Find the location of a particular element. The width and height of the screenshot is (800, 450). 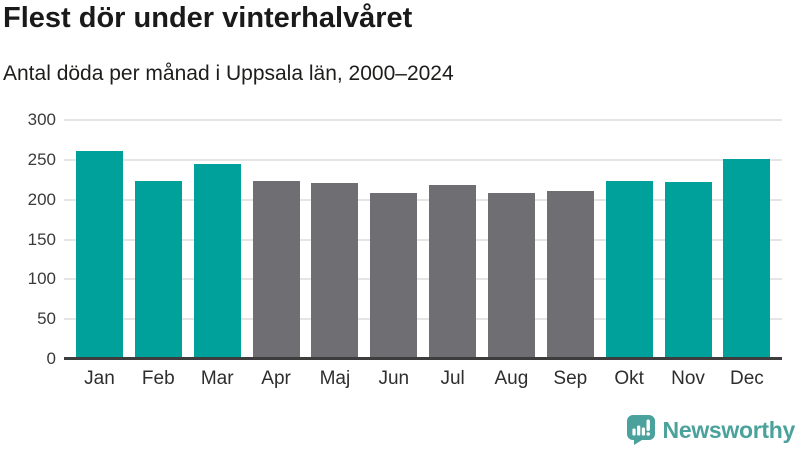

x-tick-label-okt: Okt is located at coordinates (629, 378).